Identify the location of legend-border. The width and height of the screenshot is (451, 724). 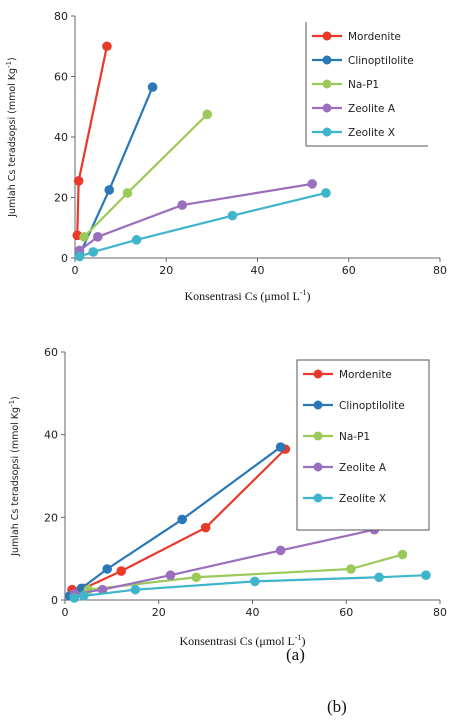
(363, 445).